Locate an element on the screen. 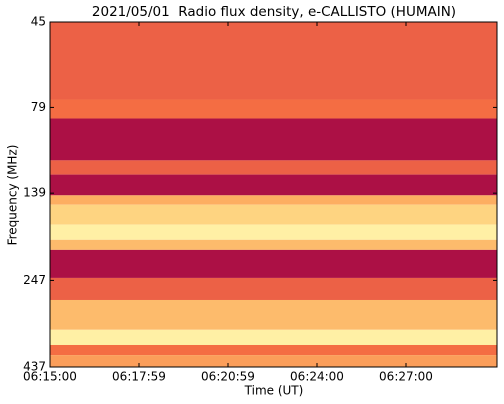 The width and height of the screenshot is (504, 404). x-axis-label: Time (UT) is located at coordinates (274, 391).